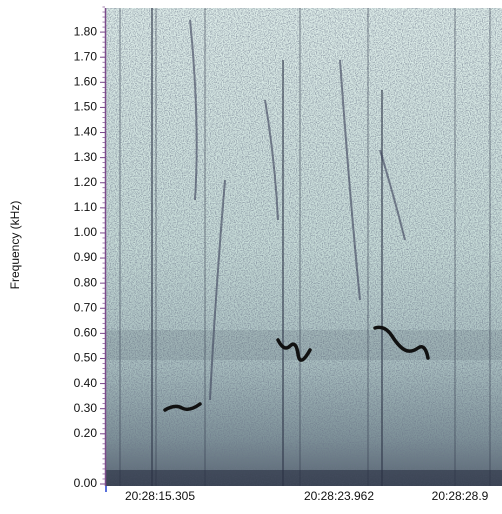 The image size is (502, 514). Describe the element at coordinates (86, 107) in the screenshot. I see `y-tick-label: 1.50` at that location.